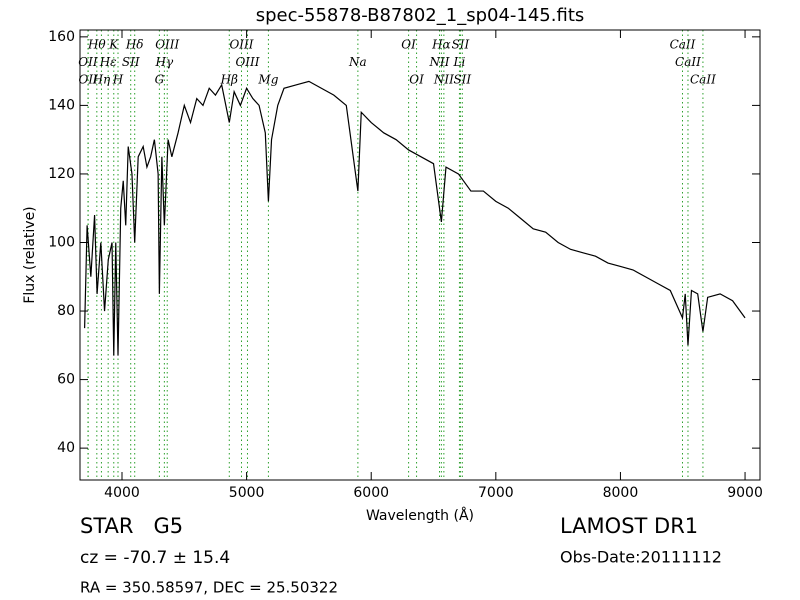 Image resolution: width=800 pixels, height=600 pixels. Describe the element at coordinates (209, 588) in the screenshot. I see `coordinates: RA = 350.58597, DEC = 25.50322` at that location.